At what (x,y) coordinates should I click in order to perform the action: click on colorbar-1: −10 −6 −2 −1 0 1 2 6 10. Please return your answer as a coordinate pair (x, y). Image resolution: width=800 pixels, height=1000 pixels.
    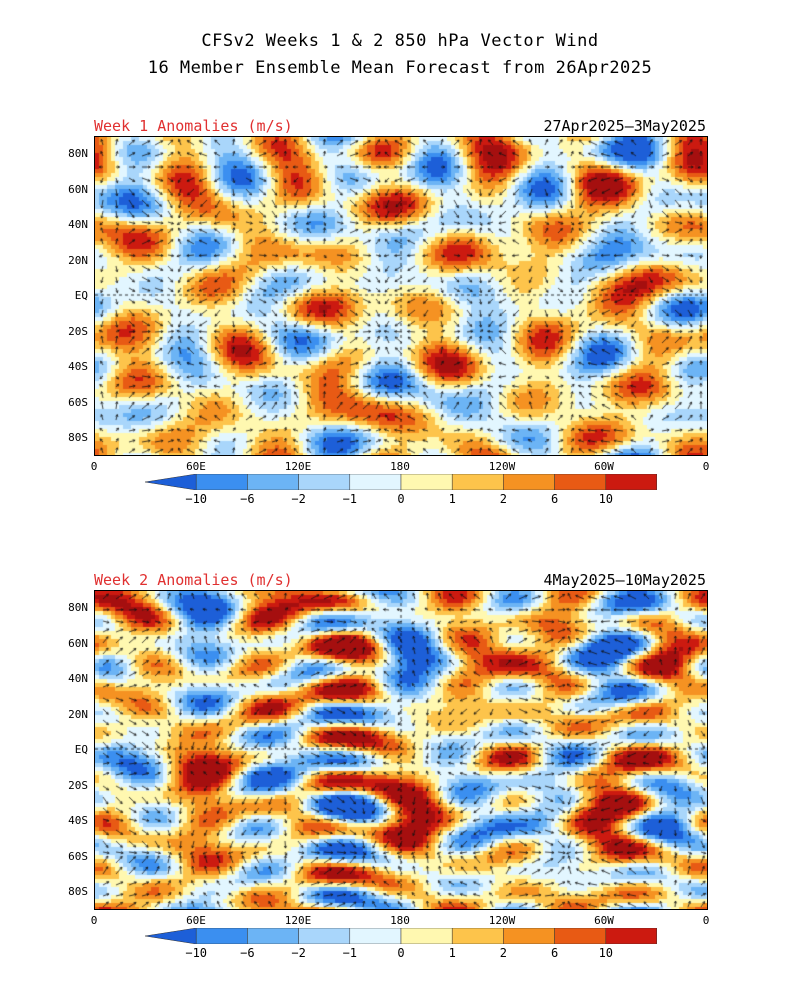
    Looking at the image, I should click on (401, 489).